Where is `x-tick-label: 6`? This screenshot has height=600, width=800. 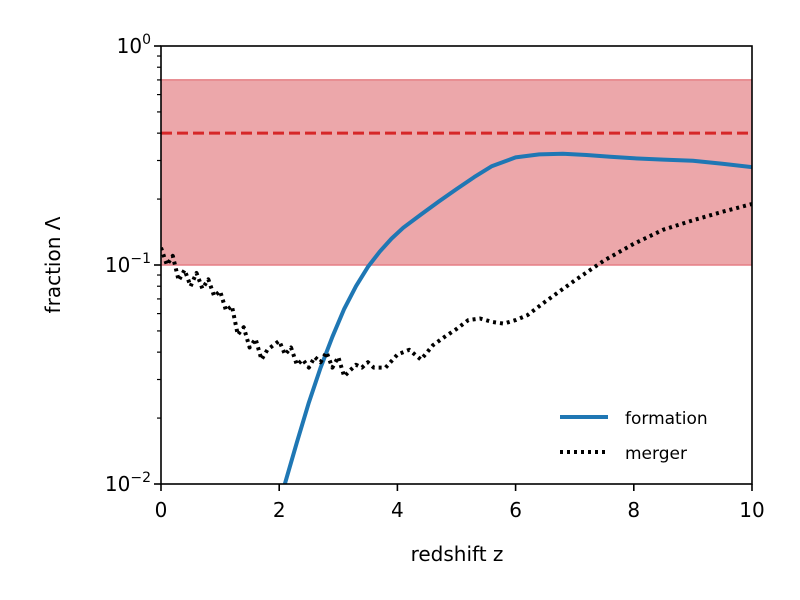
x-tick-label: 6 is located at coordinates (515, 510).